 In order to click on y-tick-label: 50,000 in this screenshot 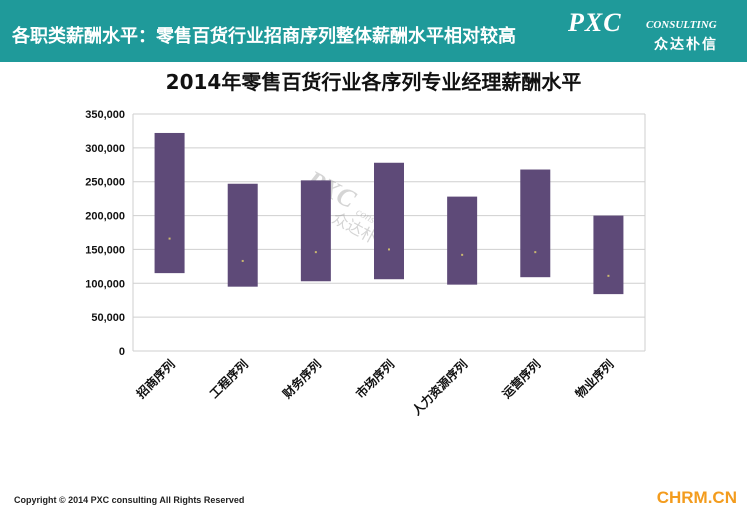, I will do `click(108, 318)`.